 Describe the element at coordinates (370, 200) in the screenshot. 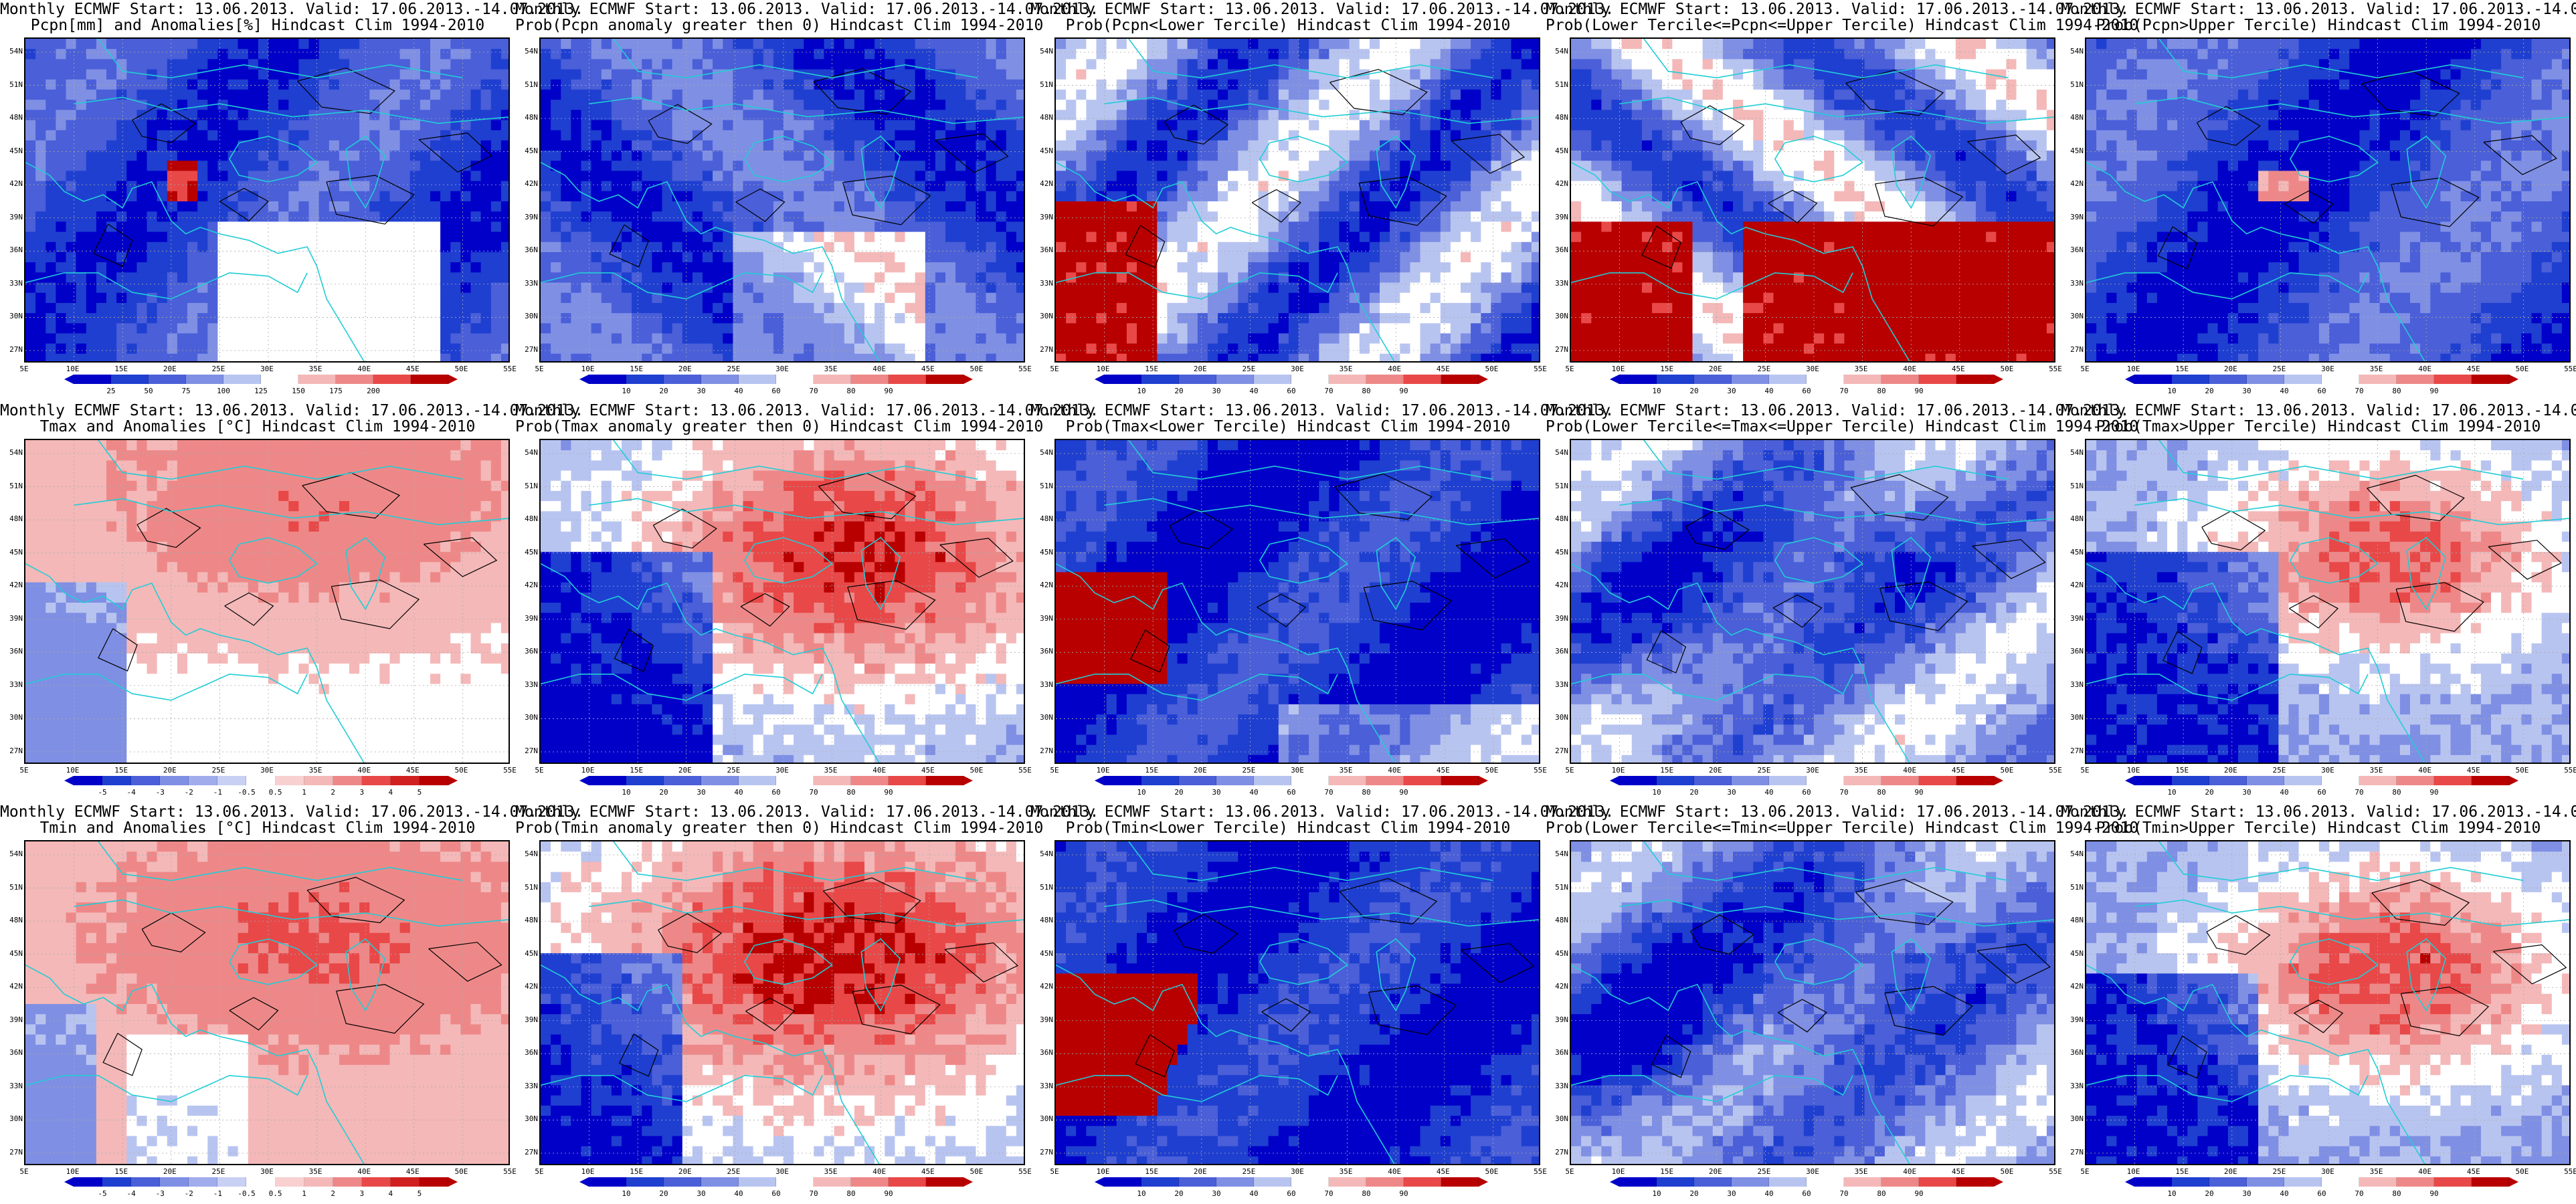

I see `contour-line` at that location.